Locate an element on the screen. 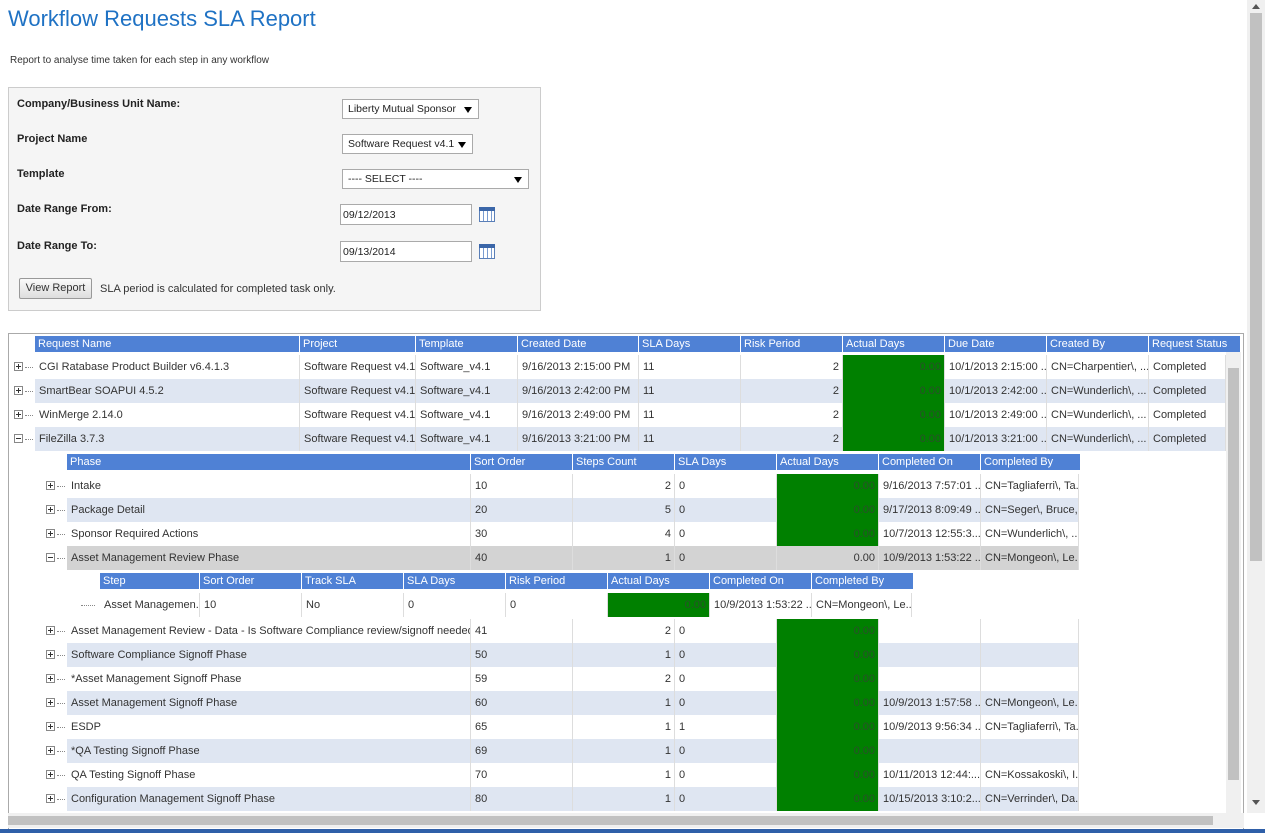  view-report-button: View Report is located at coordinates (55, 288).